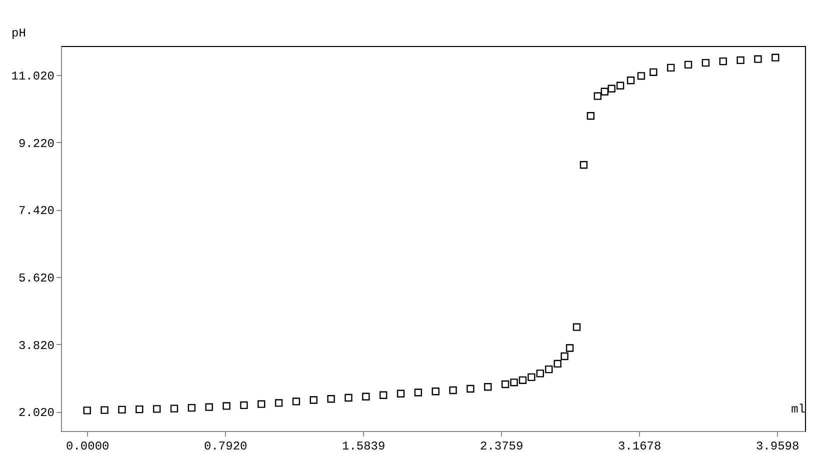  Describe the element at coordinates (36, 413) in the screenshot. I see `y-tick-label: 2.020` at that location.